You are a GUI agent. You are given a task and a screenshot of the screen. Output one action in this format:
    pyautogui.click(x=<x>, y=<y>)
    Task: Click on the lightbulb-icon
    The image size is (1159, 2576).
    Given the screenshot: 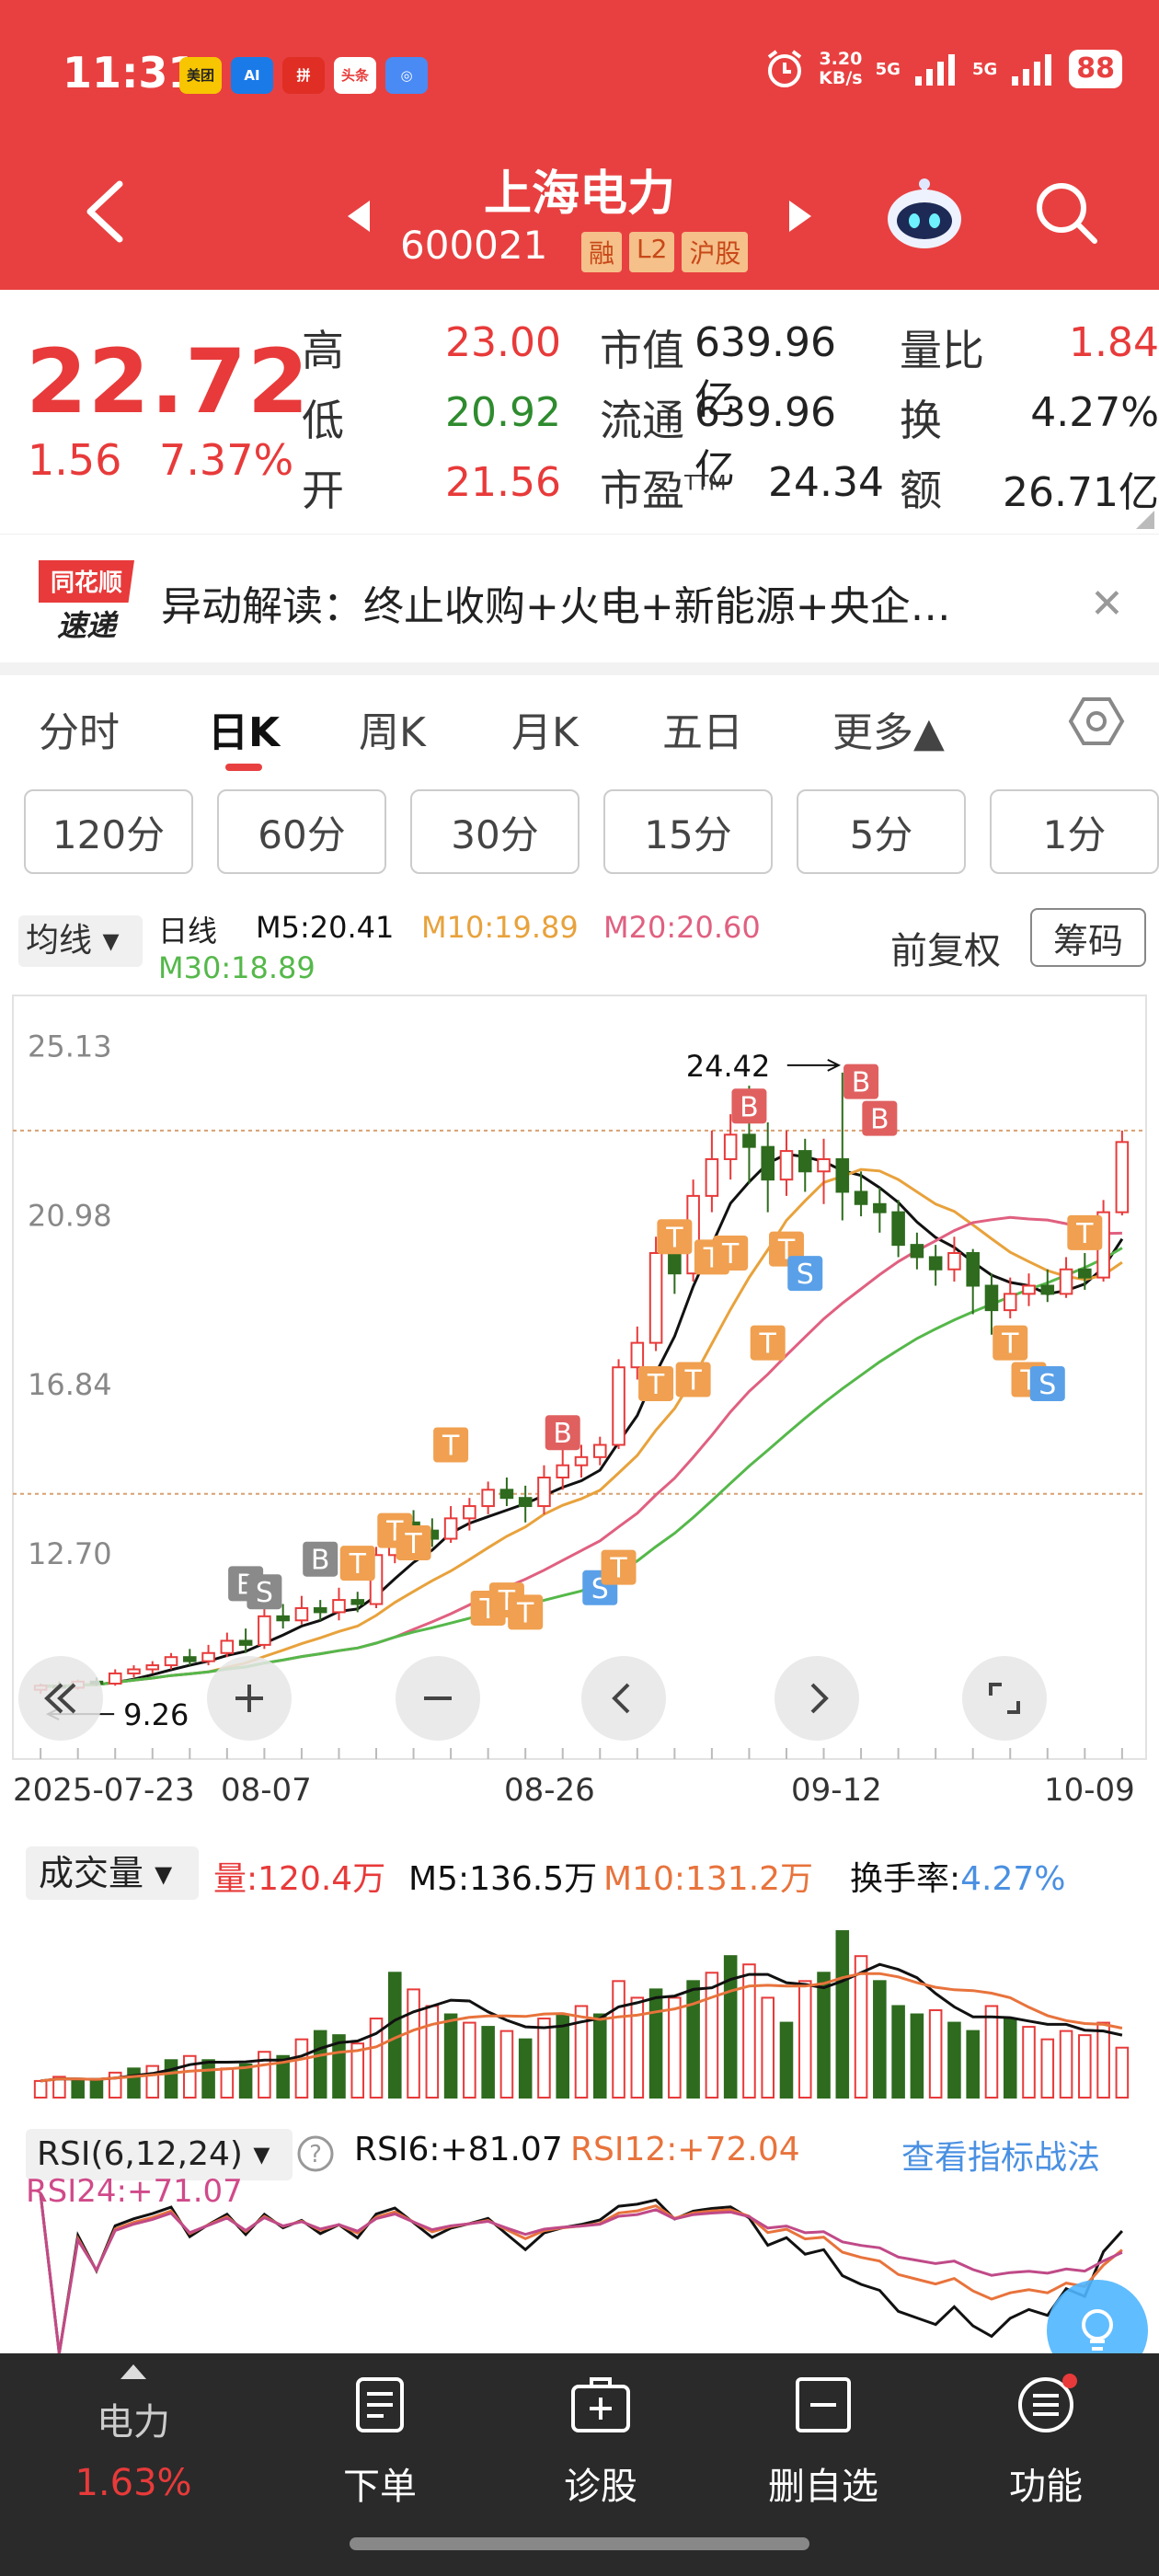 What is the action you would take?
    pyautogui.click(x=1097, y=2330)
    